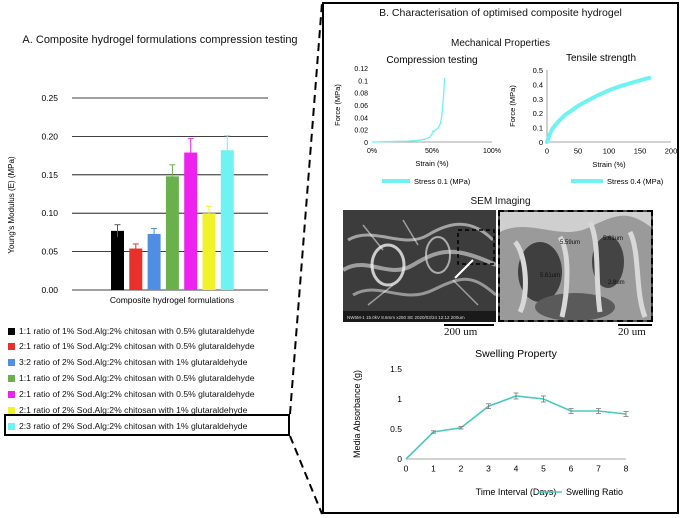  Describe the element at coordinates (616, 283) in the screenshot. I see `sem-measure-4: 2.8um` at that location.